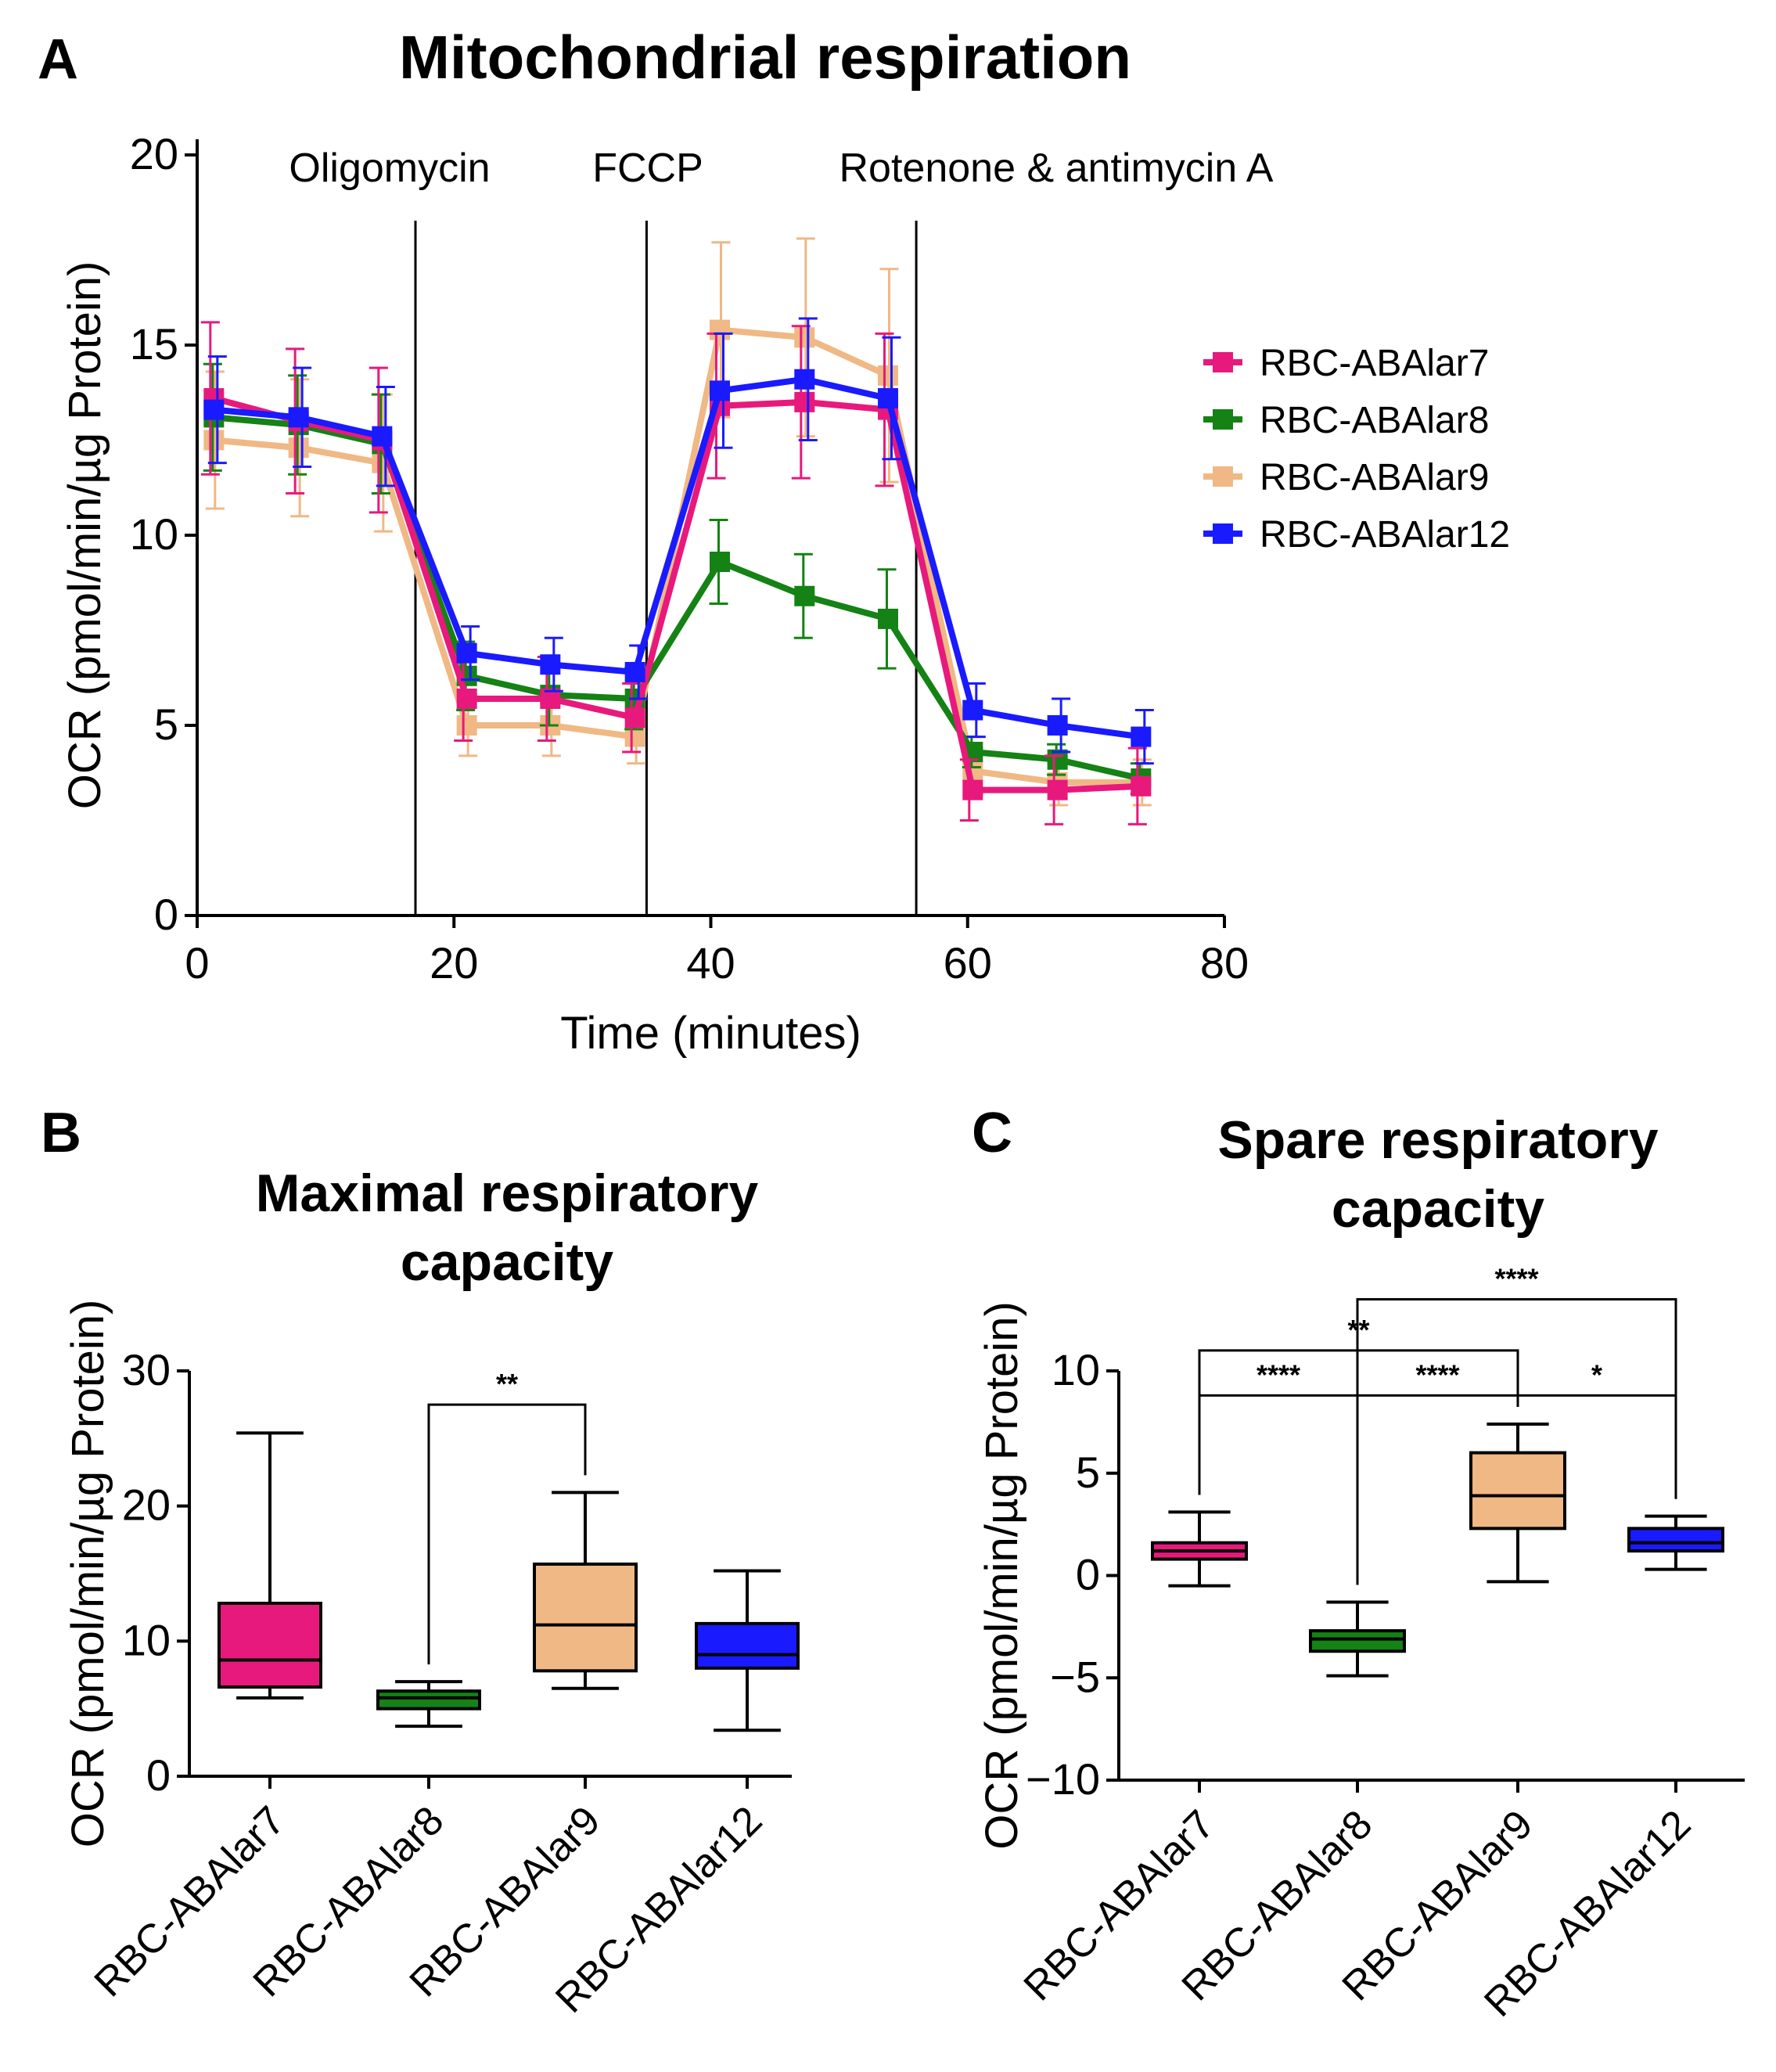 Image resolution: width=1776 pixels, height=2072 pixels. Describe the element at coordinates (968, 963) in the screenshot. I see `x-tick-label-a: 60` at that location.